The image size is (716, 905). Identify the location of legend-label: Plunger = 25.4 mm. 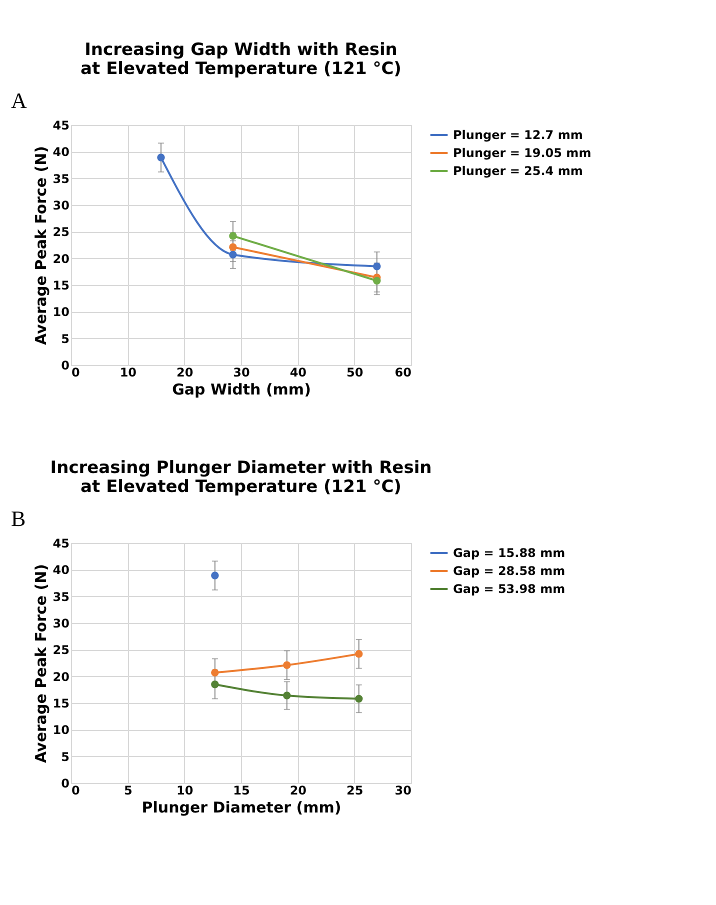
(518, 171).